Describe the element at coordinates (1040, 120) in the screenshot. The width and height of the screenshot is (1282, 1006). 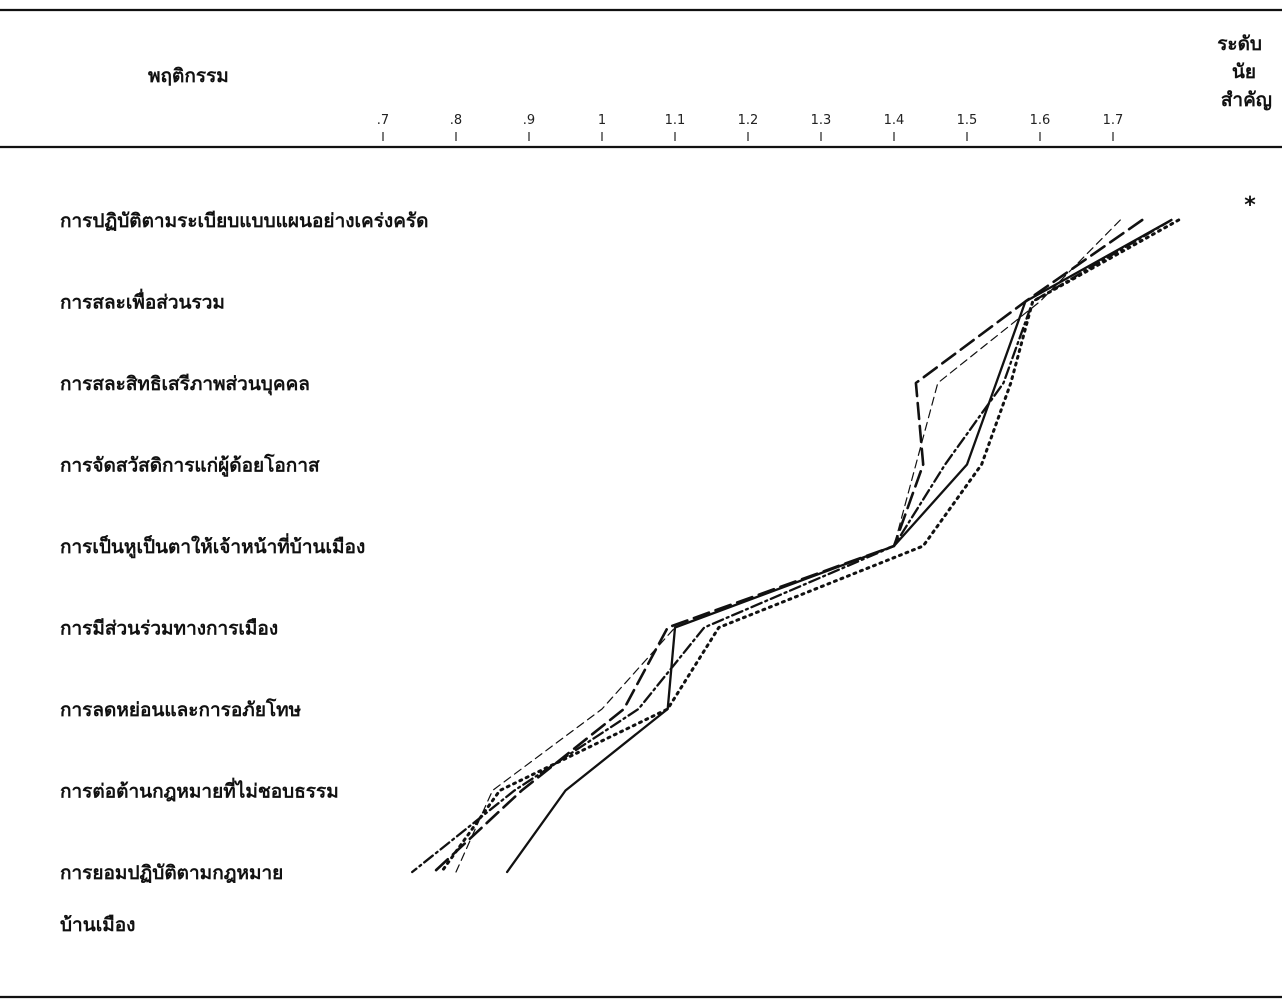
I see `x-tick-label-9: 1.6` at that location.